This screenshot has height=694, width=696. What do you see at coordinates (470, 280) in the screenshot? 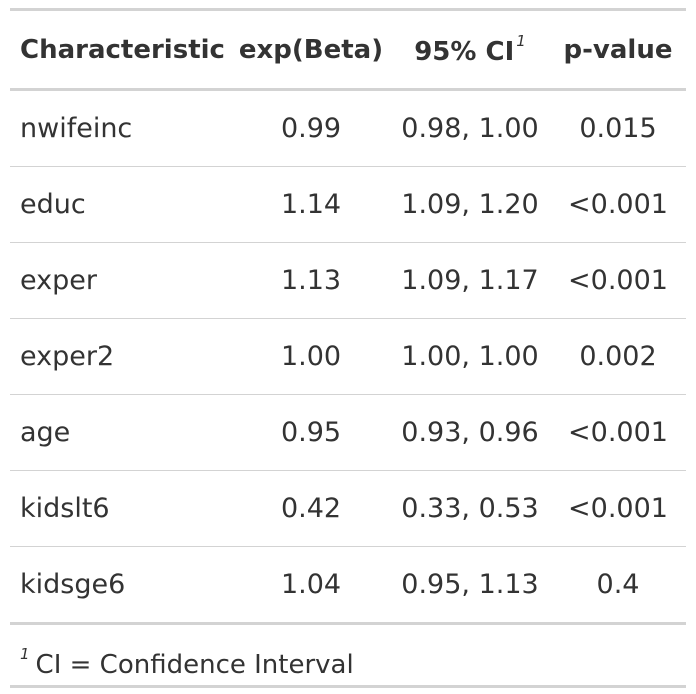
I see `cell-ci: 1.09, 1.17` at bounding box center [470, 280].